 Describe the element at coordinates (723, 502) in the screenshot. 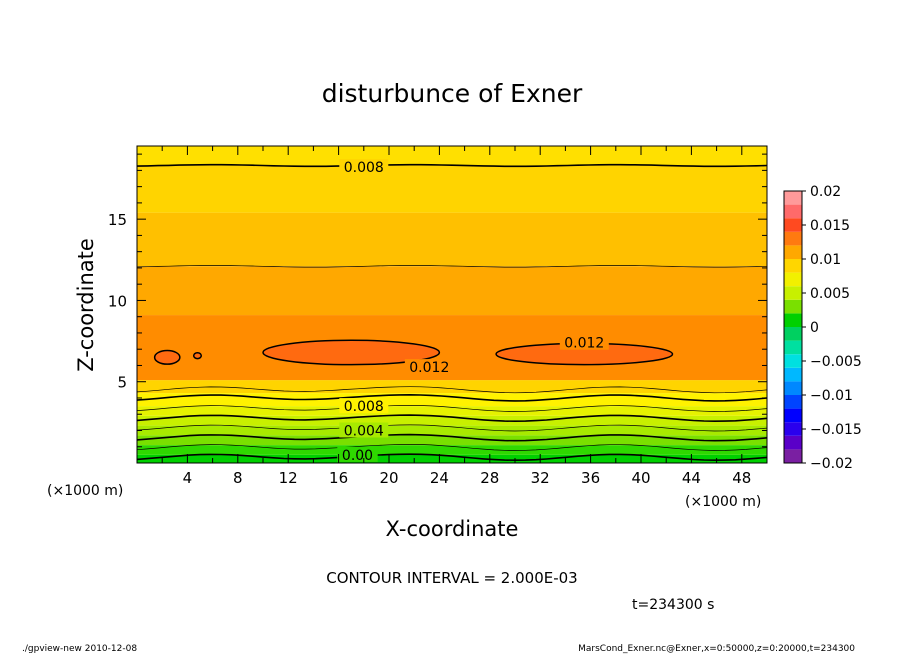

I see `x-unit-label: (×1000 m)` at that location.